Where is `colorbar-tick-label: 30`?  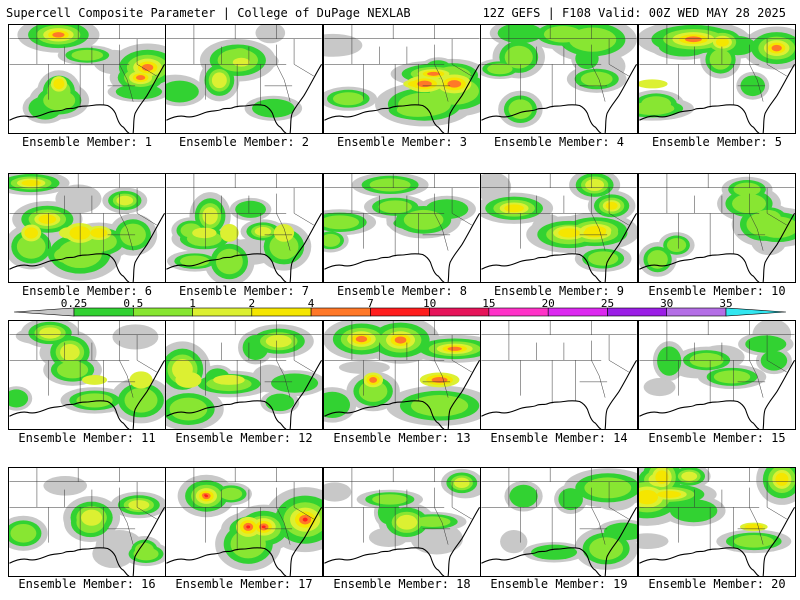 colorbar-tick-label: 30 is located at coordinates (667, 303).